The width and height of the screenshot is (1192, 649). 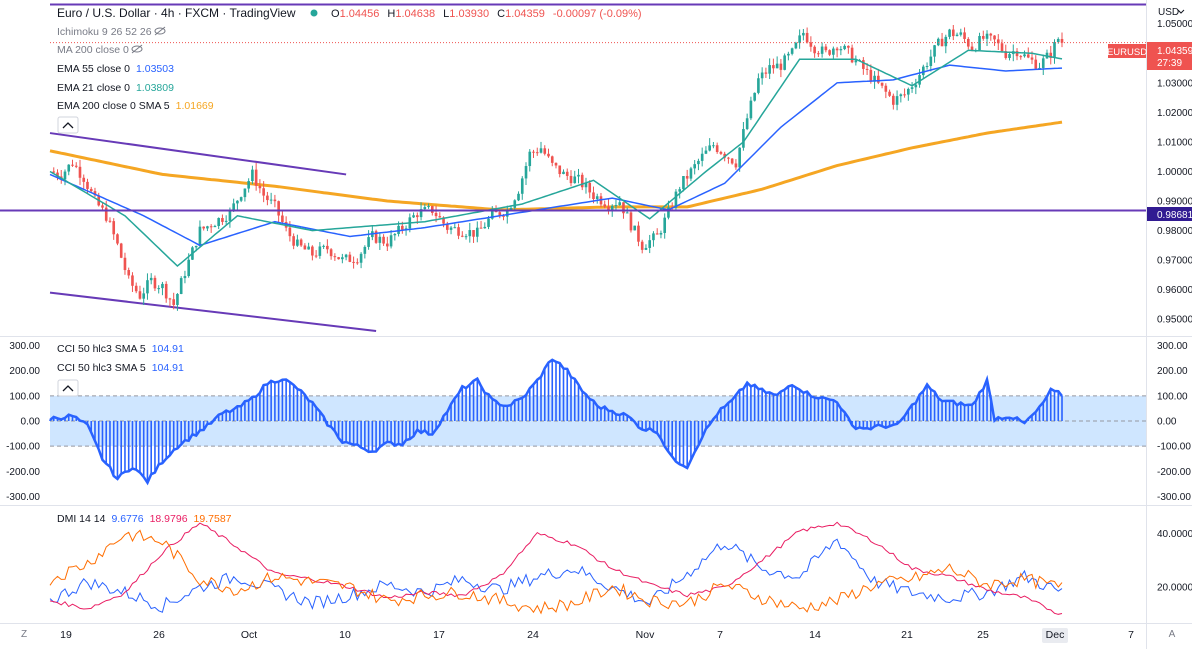 What do you see at coordinates (1168, 12) in the screenshot?
I see `currency-label: USD` at bounding box center [1168, 12].